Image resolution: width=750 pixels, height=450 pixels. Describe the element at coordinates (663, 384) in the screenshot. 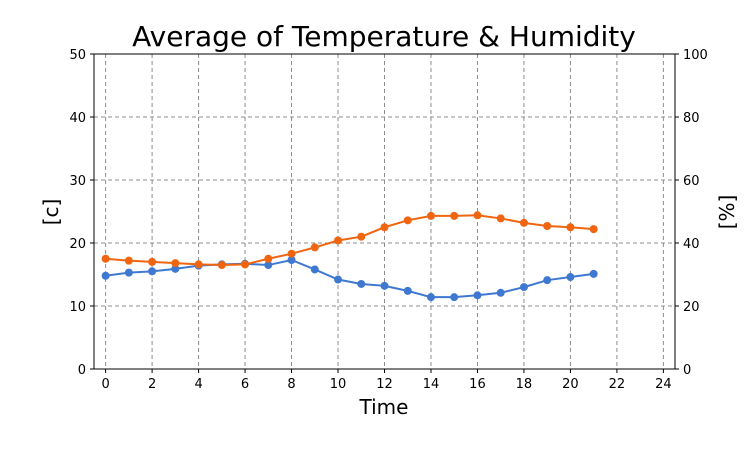

I see `x-tick-label: 24` at that location.